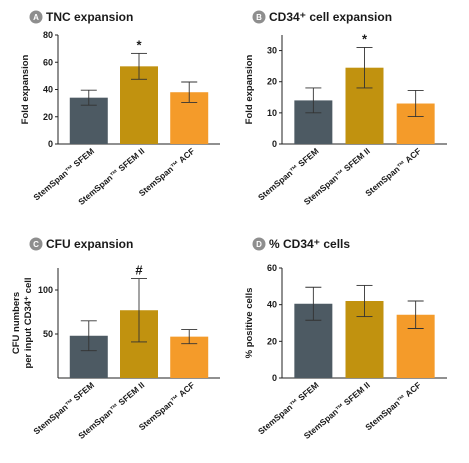 This screenshot has height=463, width=469. I want to click on y-axis-label-line2: per input CD34⁺ cell, so click(28, 322).